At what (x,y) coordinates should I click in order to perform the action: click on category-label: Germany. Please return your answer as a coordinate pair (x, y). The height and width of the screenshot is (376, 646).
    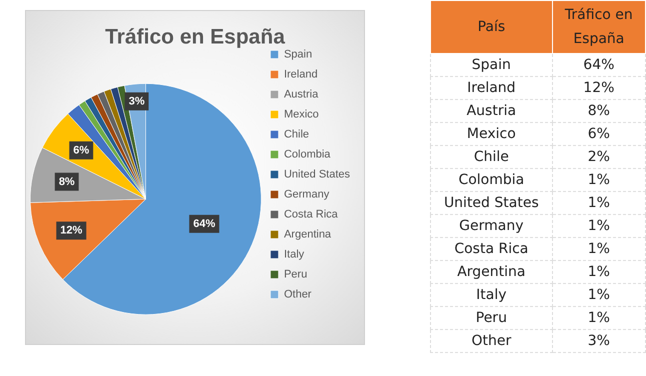
    Looking at the image, I should click on (491, 226).